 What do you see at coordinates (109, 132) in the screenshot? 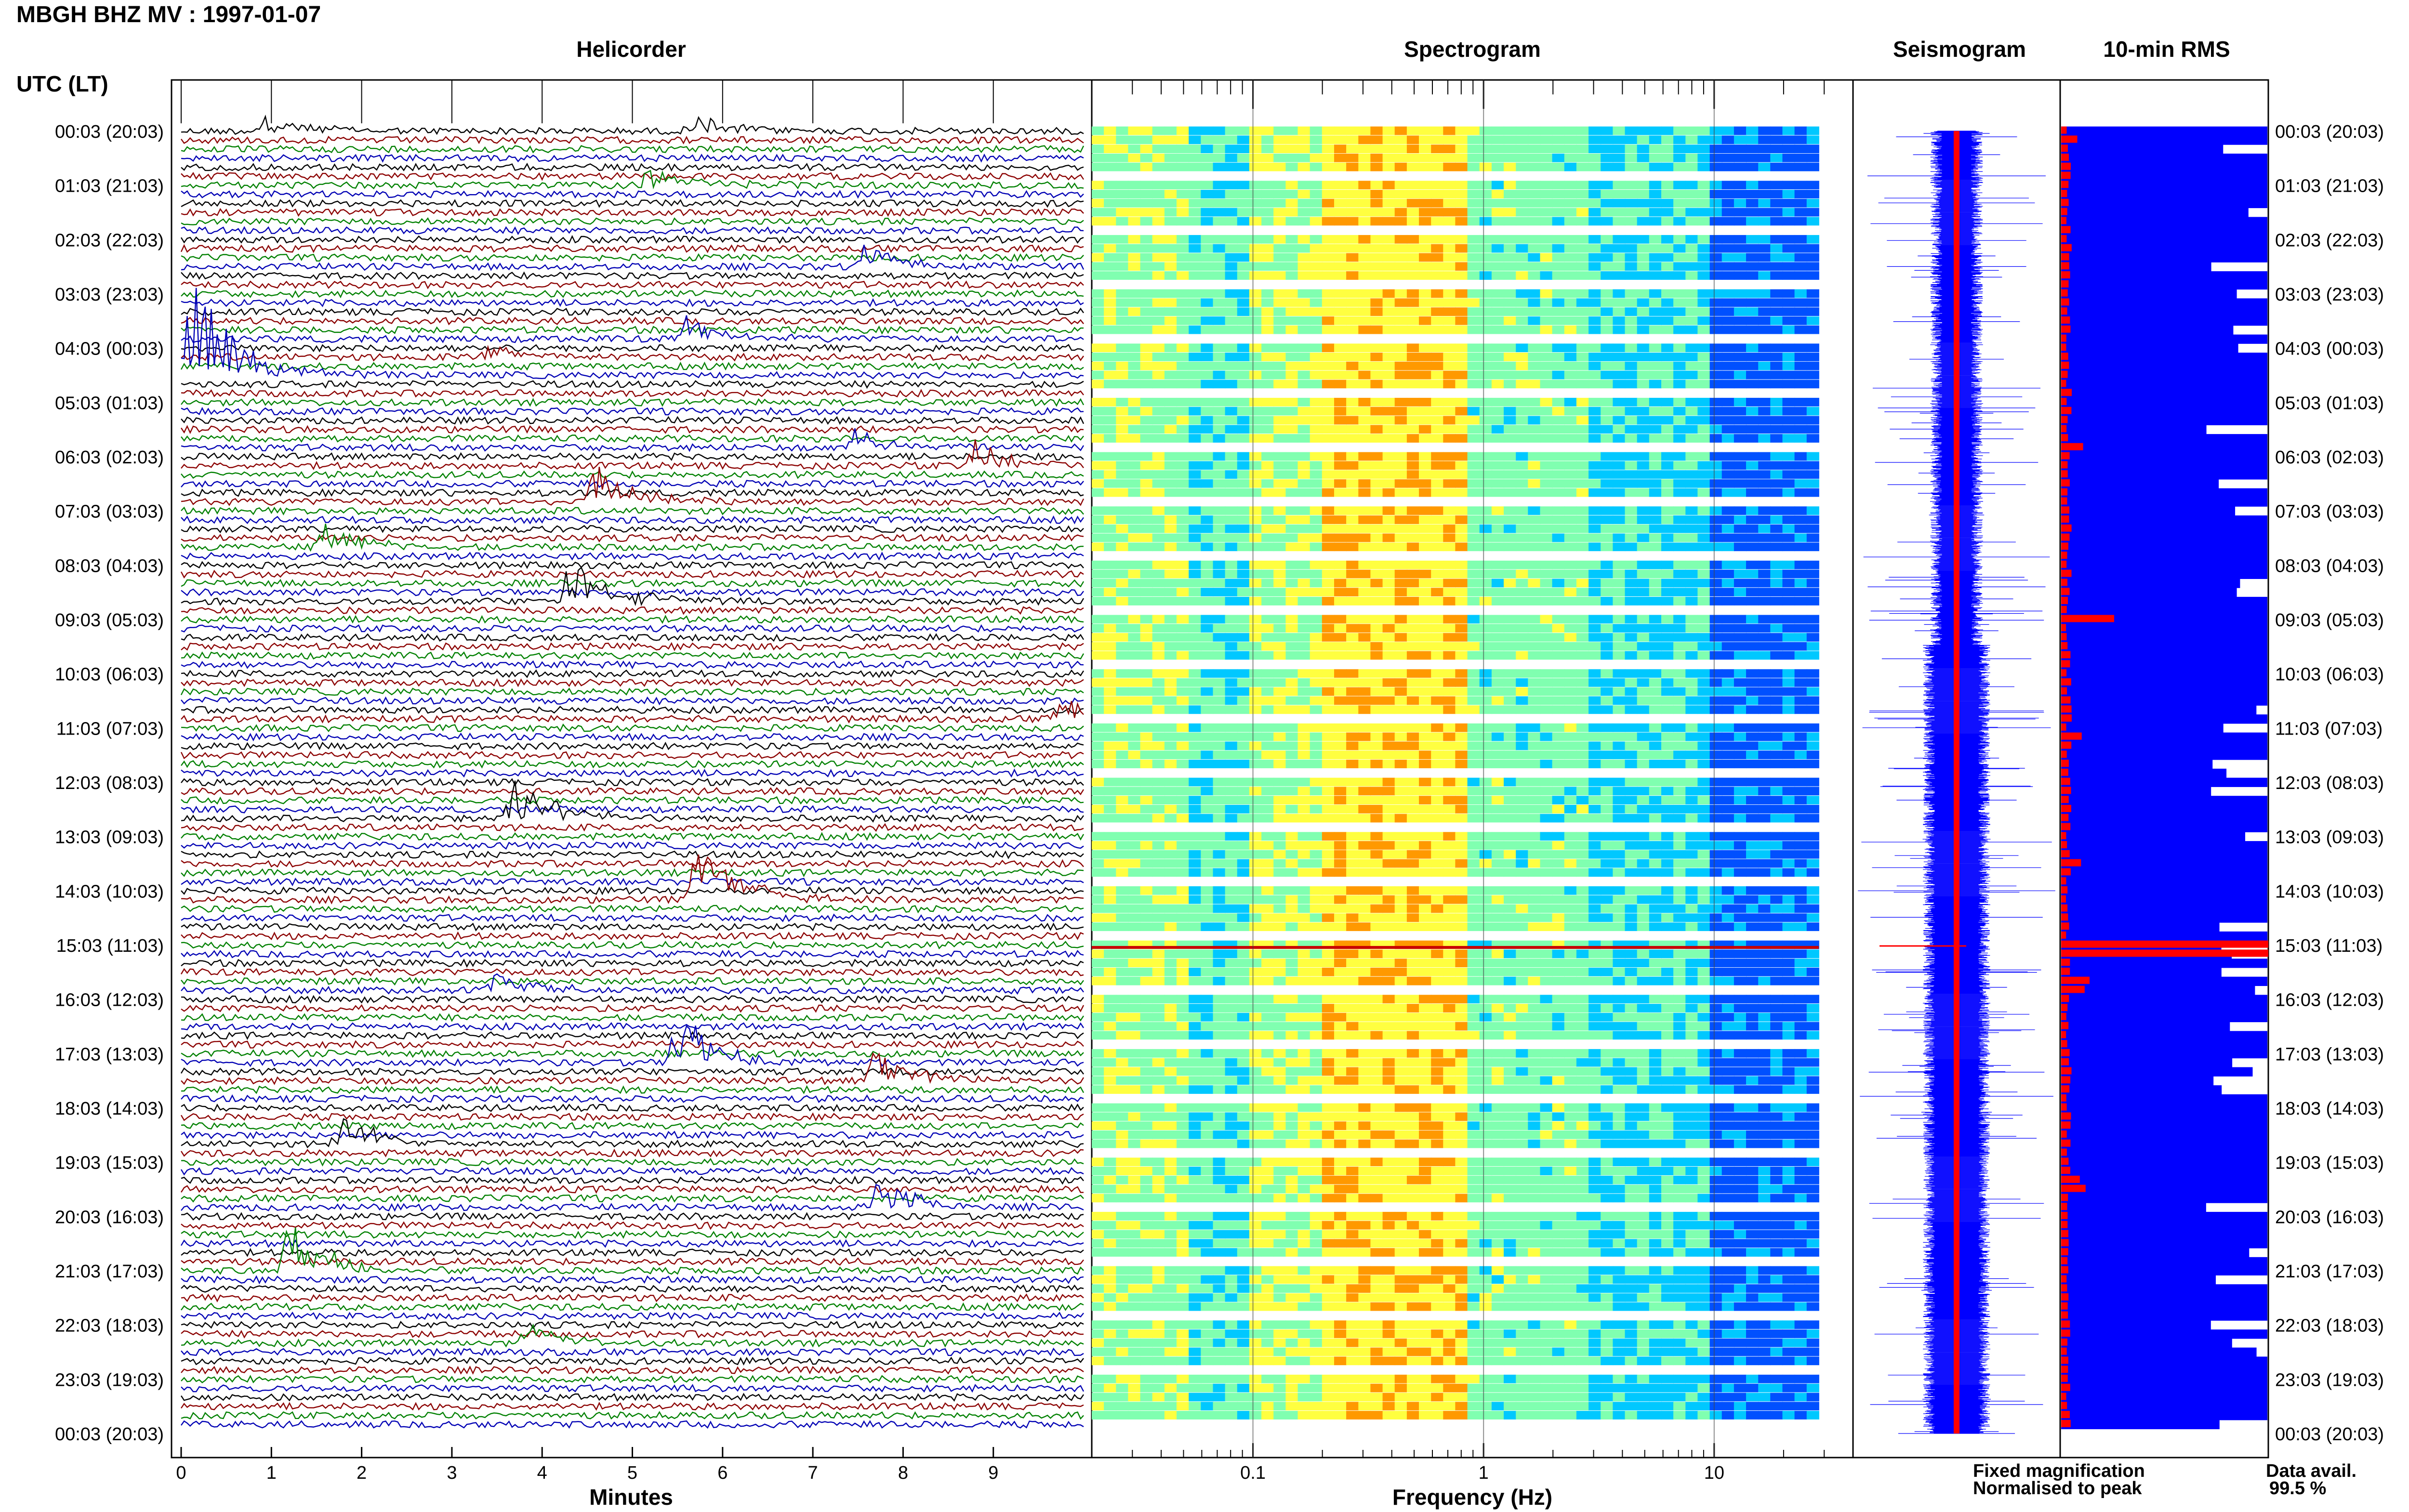
I see `y-tick-label-left: 00:03 (20:03)` at bounding box center [109, 132].